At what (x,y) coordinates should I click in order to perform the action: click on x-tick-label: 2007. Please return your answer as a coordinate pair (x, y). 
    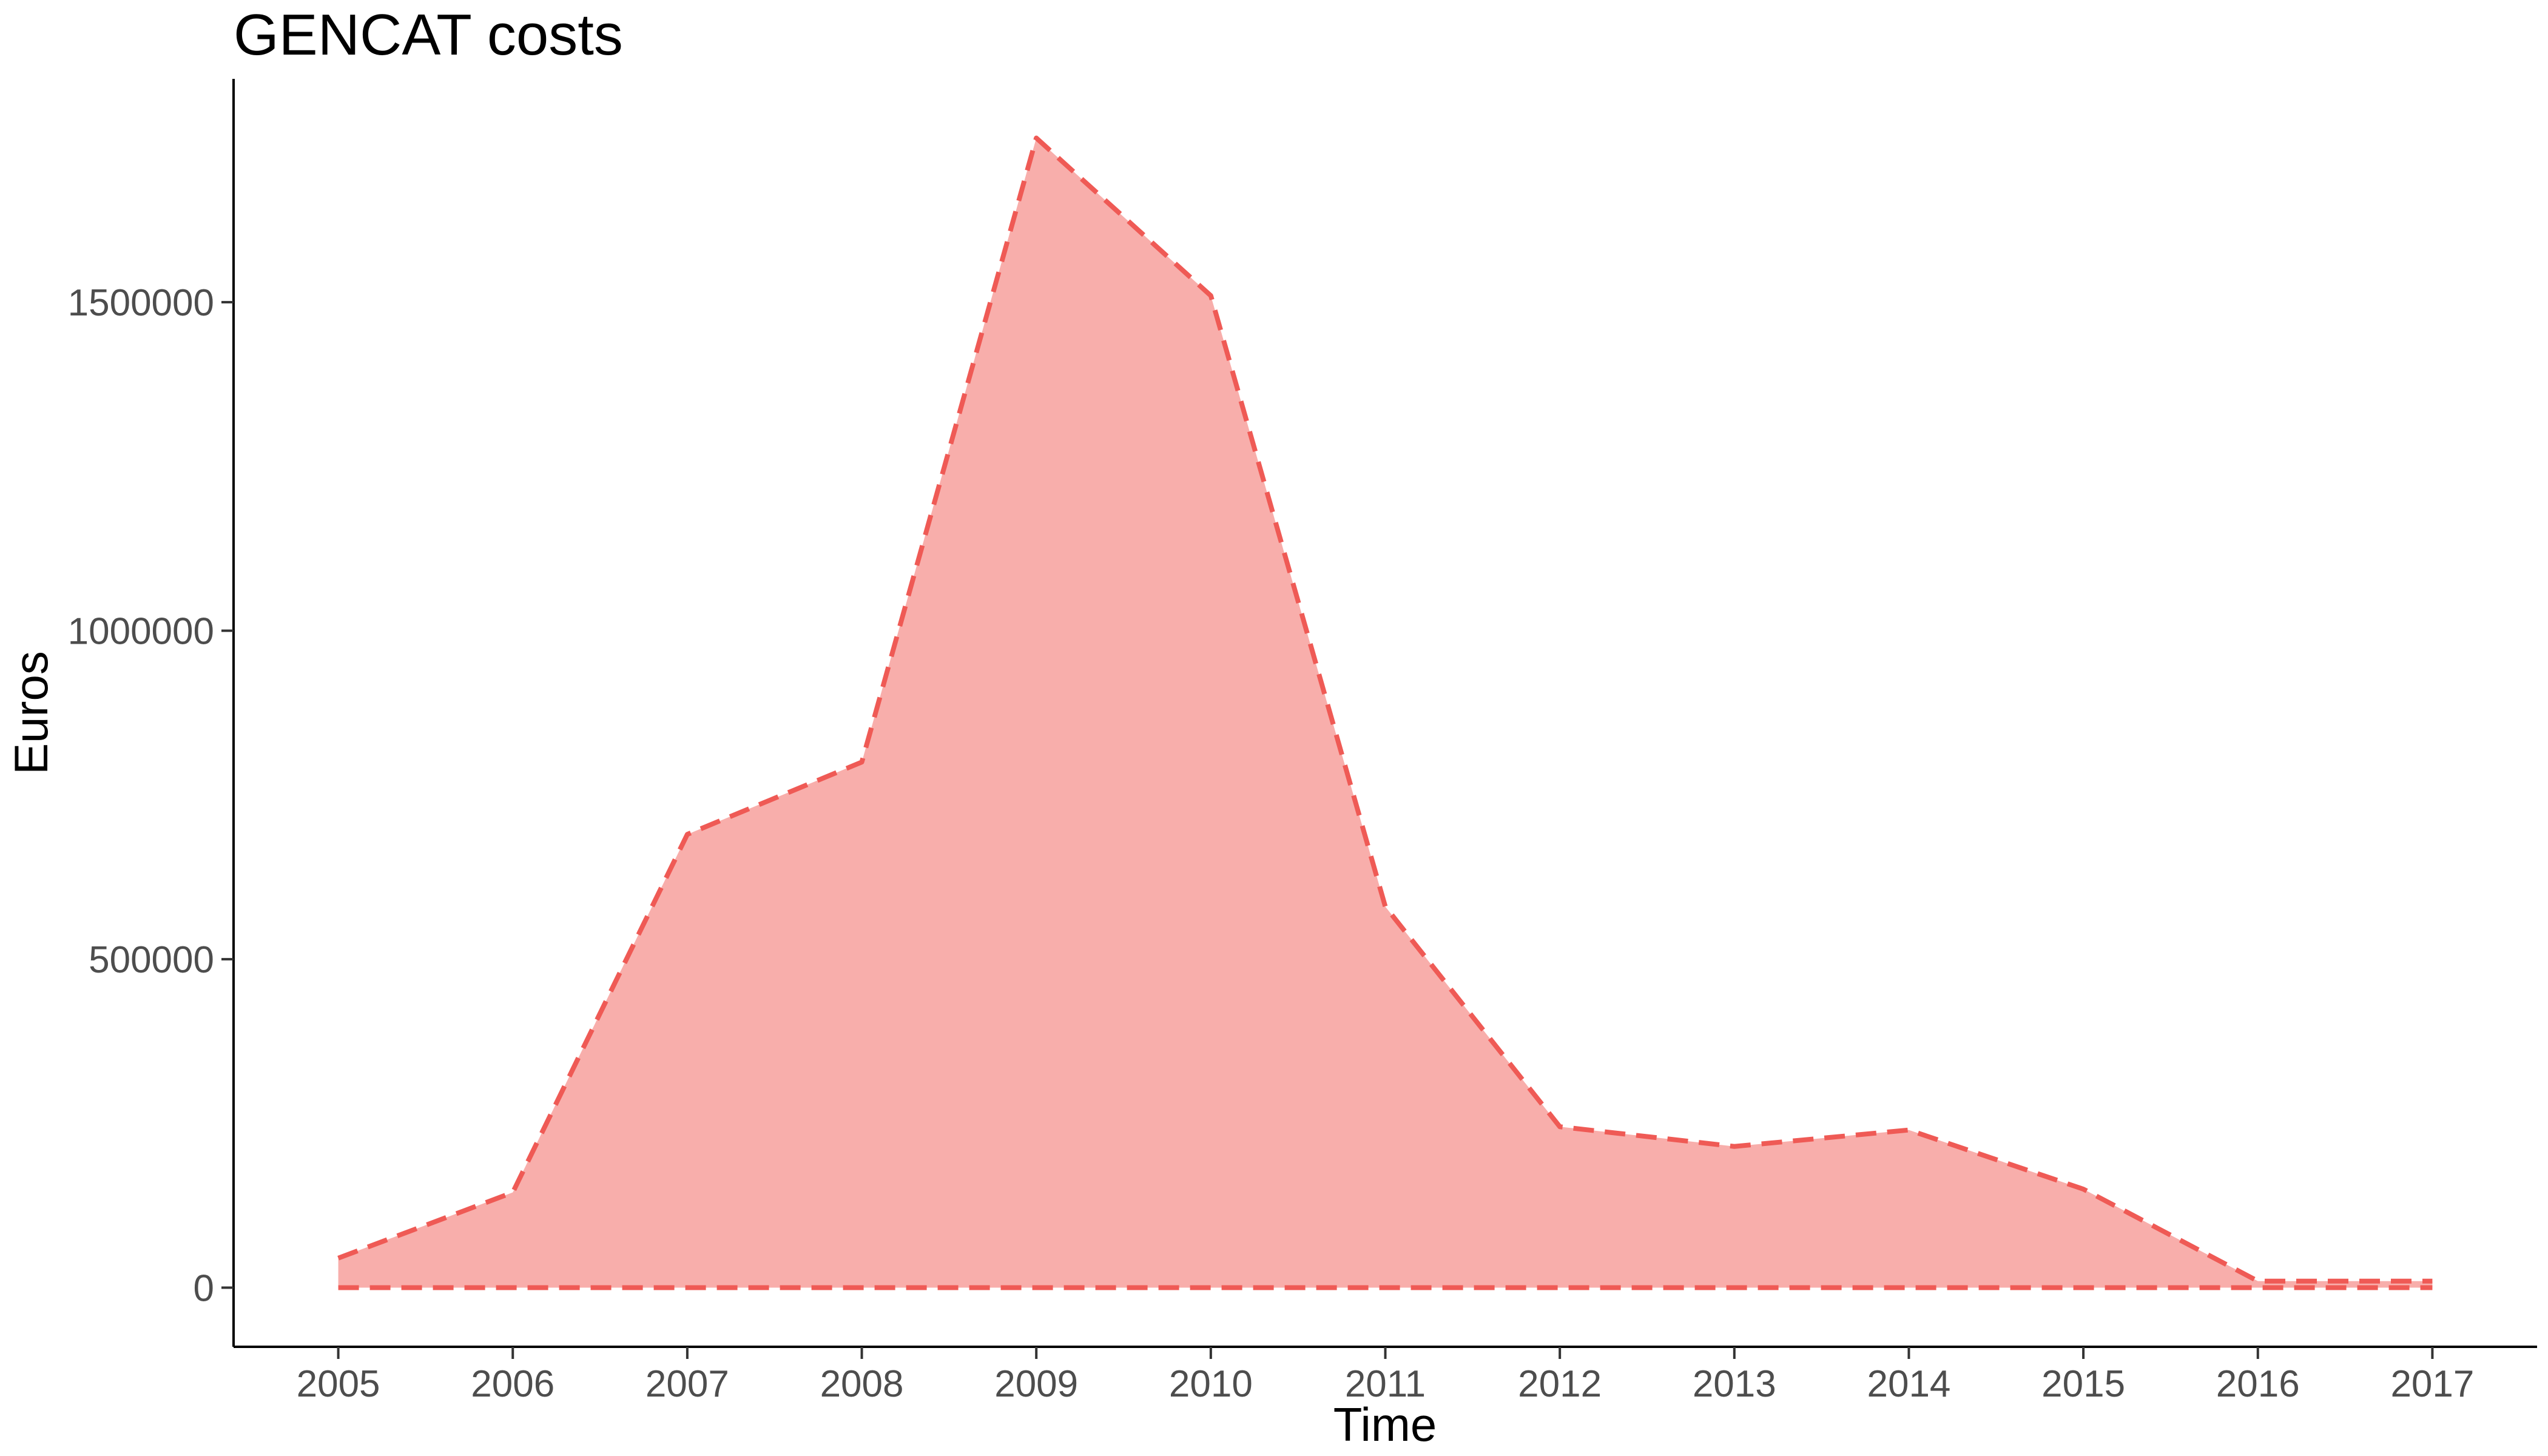
    Looking at the image, I should click on (687, 1384).